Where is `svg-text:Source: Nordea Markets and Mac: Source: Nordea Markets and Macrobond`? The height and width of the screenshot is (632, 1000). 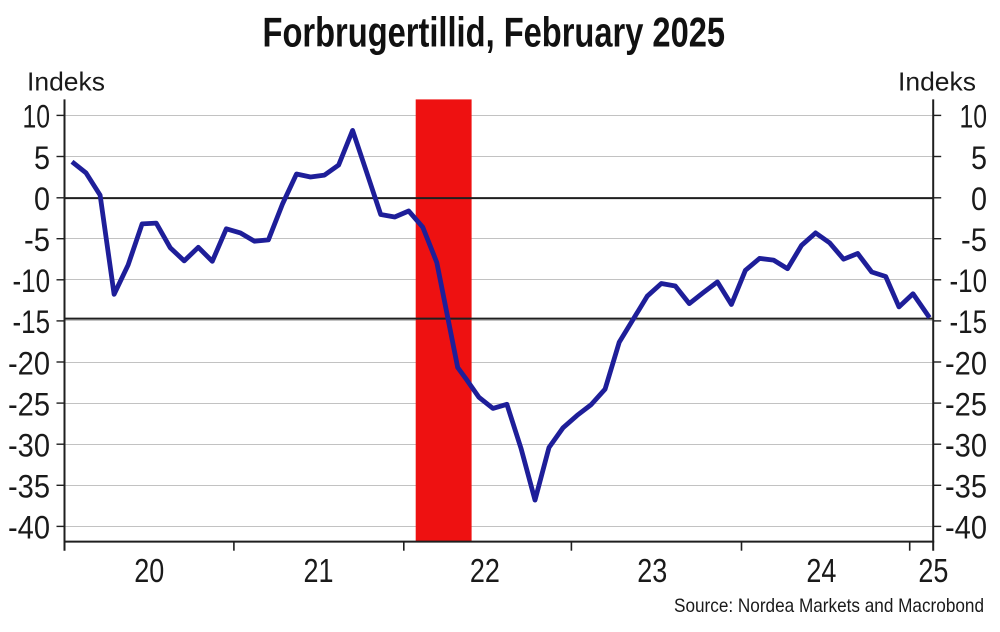
svg-text:Source: Nordea Markets and Mac: Source: Nordea Markets and Macrobond is located at coordinates (829, 606).